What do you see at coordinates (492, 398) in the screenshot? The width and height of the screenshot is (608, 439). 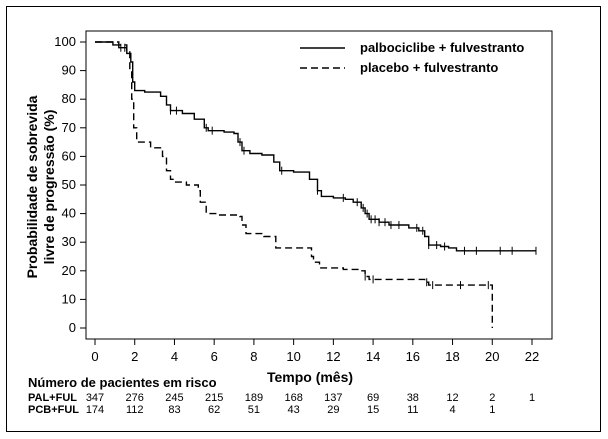 I see `risk-count: 2` at bounding box center [492, 398].